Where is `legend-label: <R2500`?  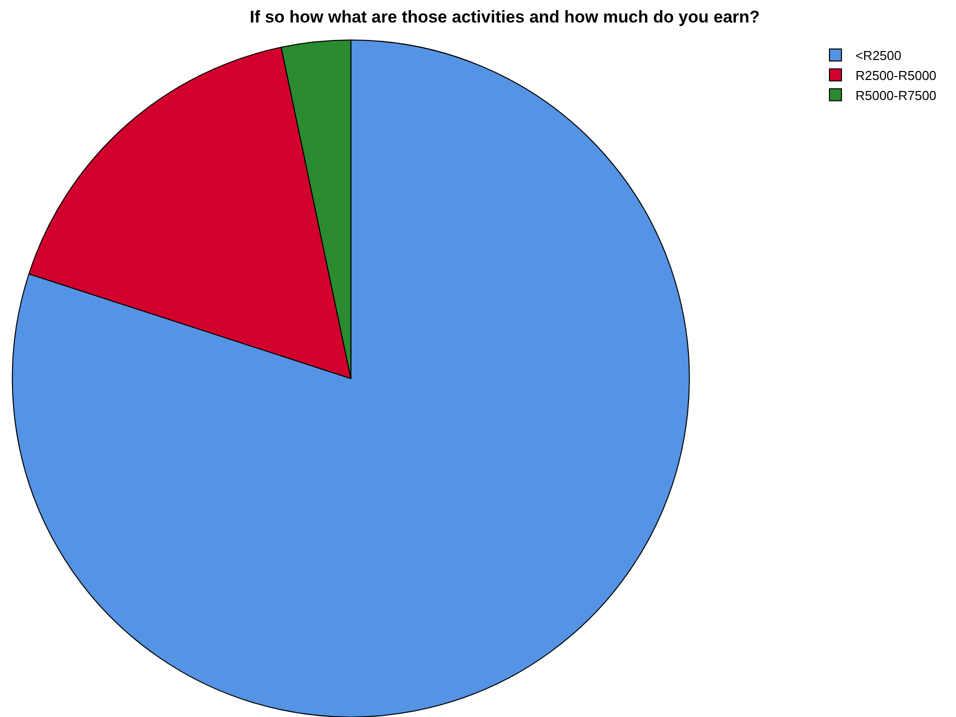 legend-label: <R2500 is located at coordinates (878, 56).